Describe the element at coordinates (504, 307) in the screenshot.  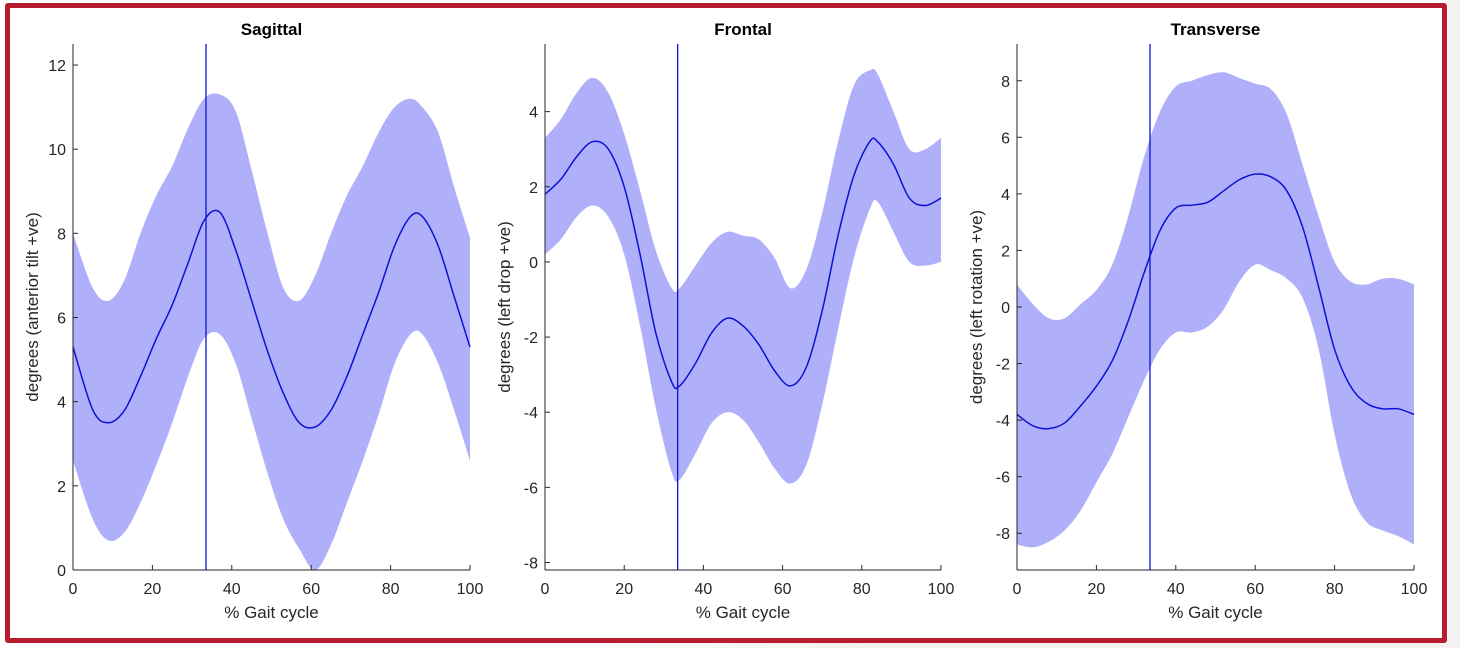
I see `y-axis-label: degrees (left drop +ve)` at that location.